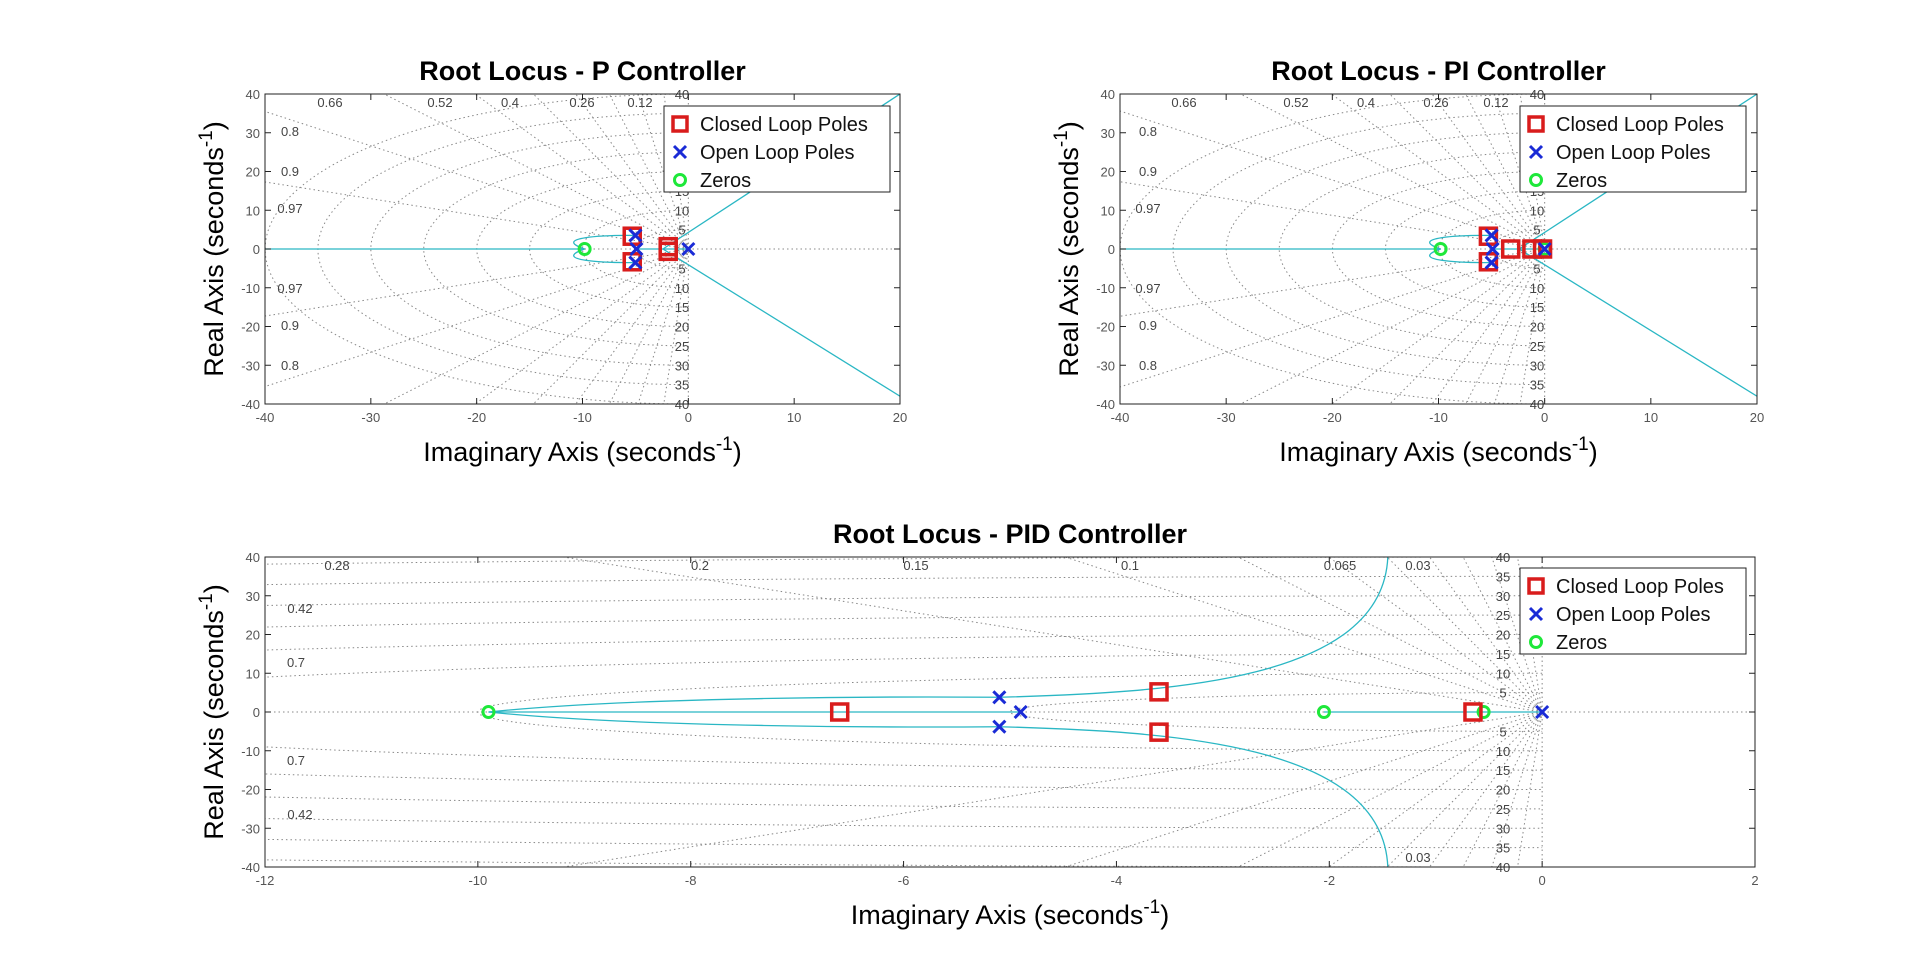 This screenshot has width=1920, height=968. What do you see at coordinates (1503, 615) in the screenshot?
I see `frequency-label: 25` at bounding box center [1503, 615].